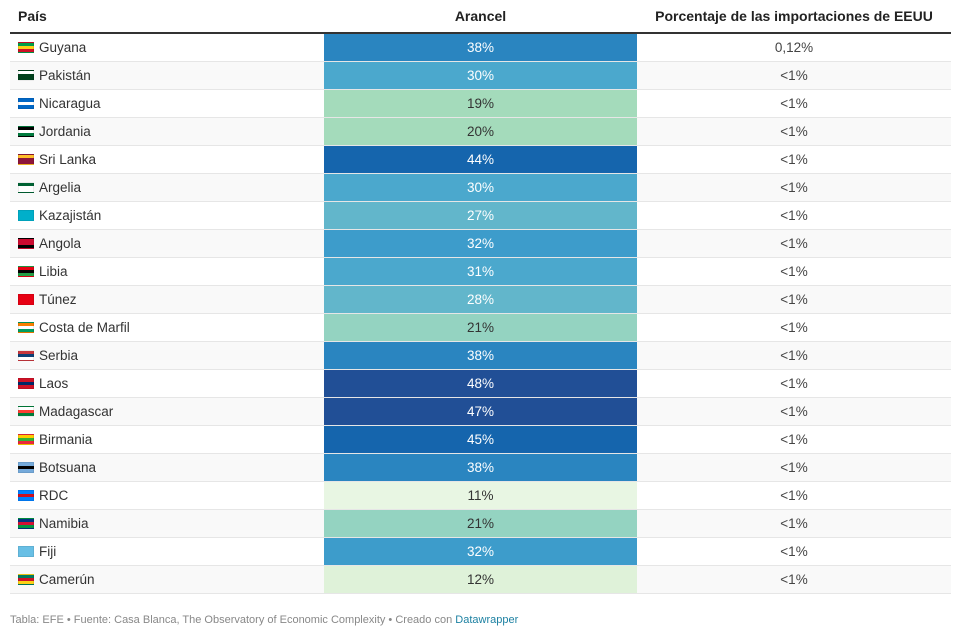 Image resolution: width=970 pixels, height=628 pixels. Describe the element at coordinates (63, 47) in the screenshot. I see `country-name: Guyana` at that location.